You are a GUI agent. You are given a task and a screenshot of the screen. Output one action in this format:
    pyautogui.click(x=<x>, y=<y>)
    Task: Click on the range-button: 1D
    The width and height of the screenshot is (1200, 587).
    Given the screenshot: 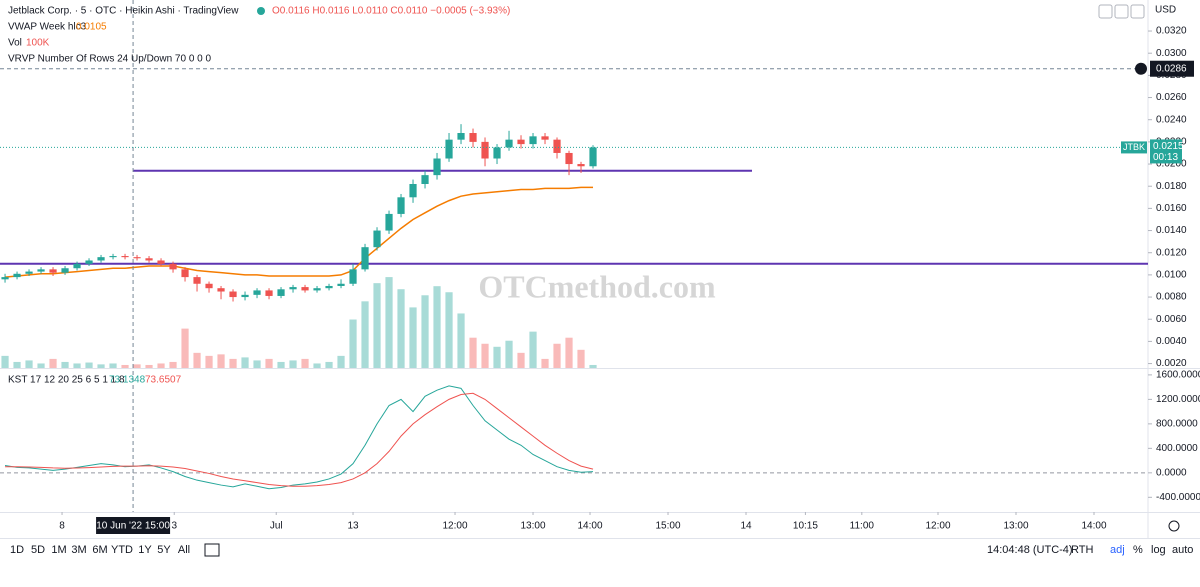 What is the action you would take?
    pyautogui.click(x=17, y=550)
    